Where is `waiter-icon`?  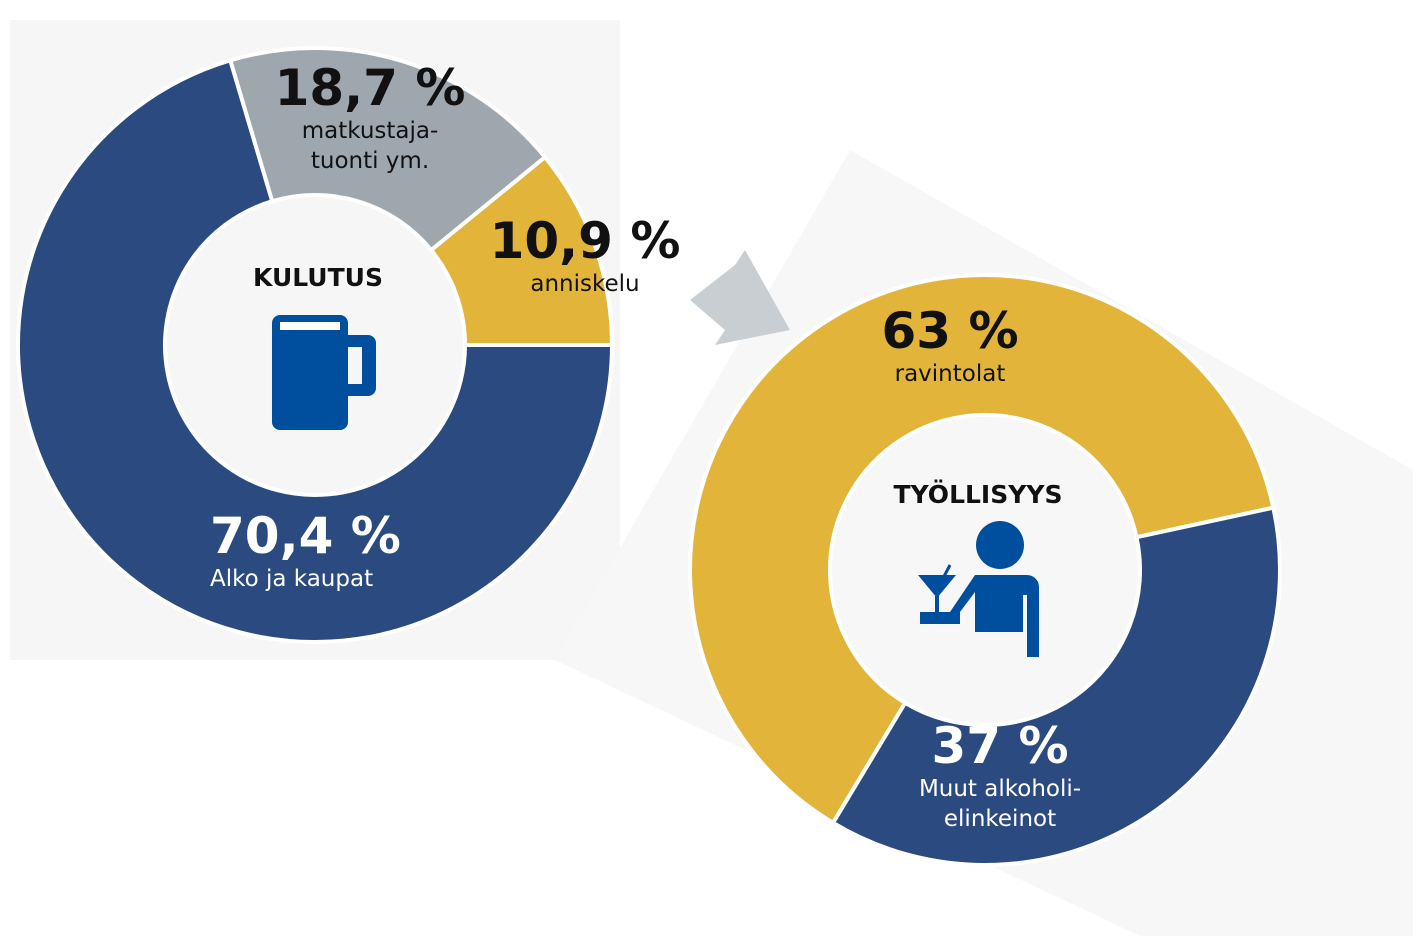 waiter-icon is located at coordinates (978, 589).